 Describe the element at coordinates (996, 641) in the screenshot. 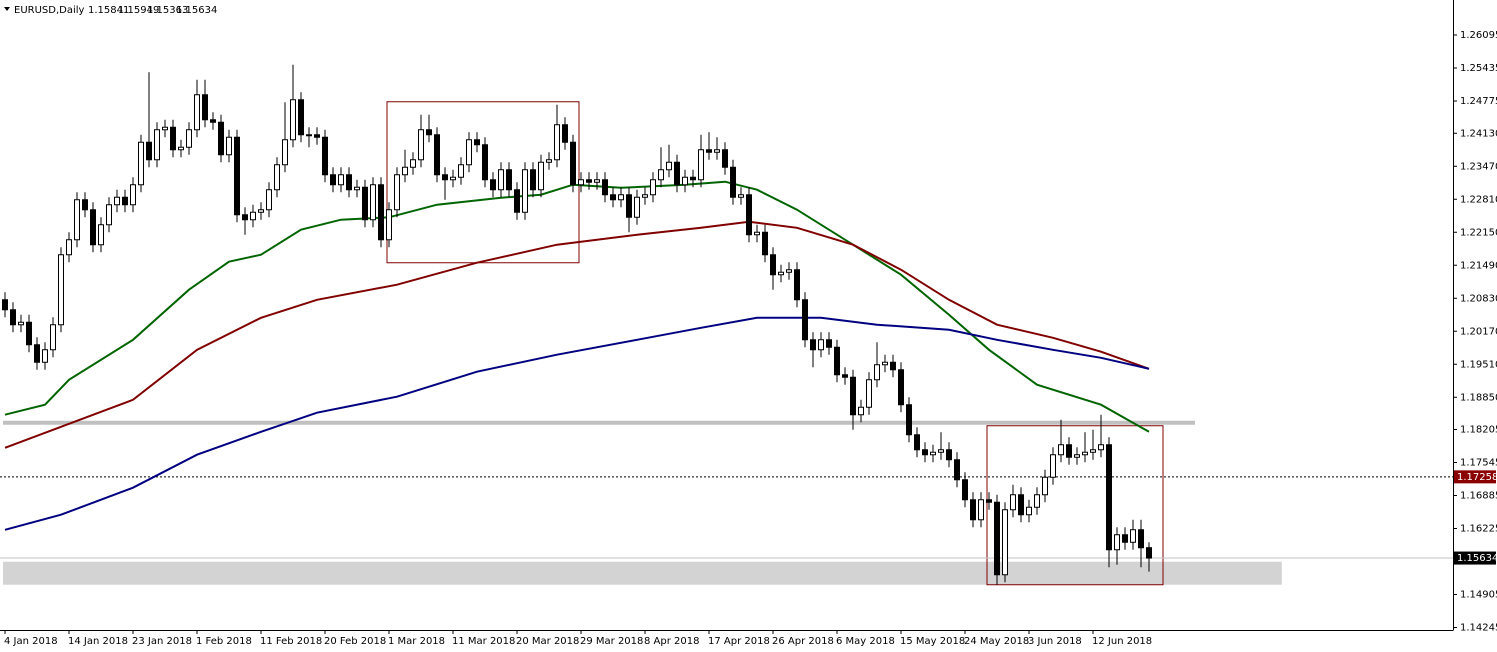

I see `x-tick-label: 24 May 2018` at that location.